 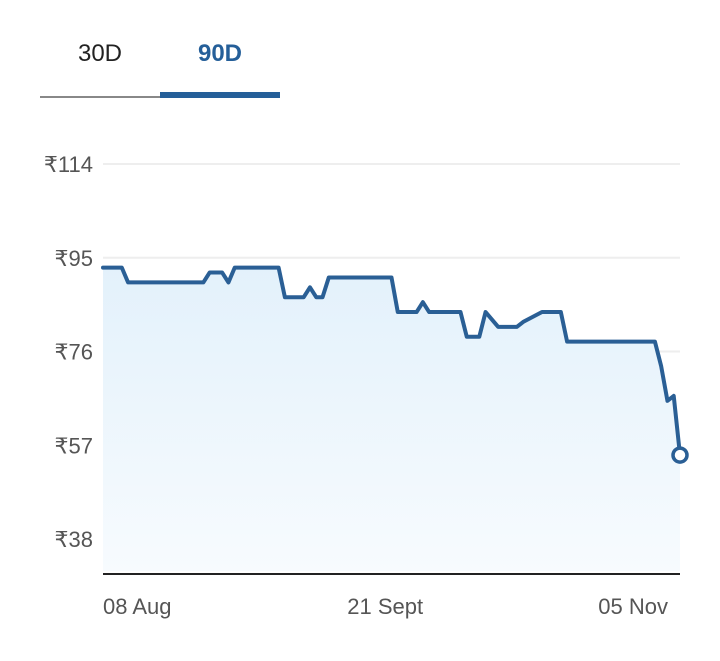 I want to click on tab-90d-label: 90D, so click(x=220, y=53).